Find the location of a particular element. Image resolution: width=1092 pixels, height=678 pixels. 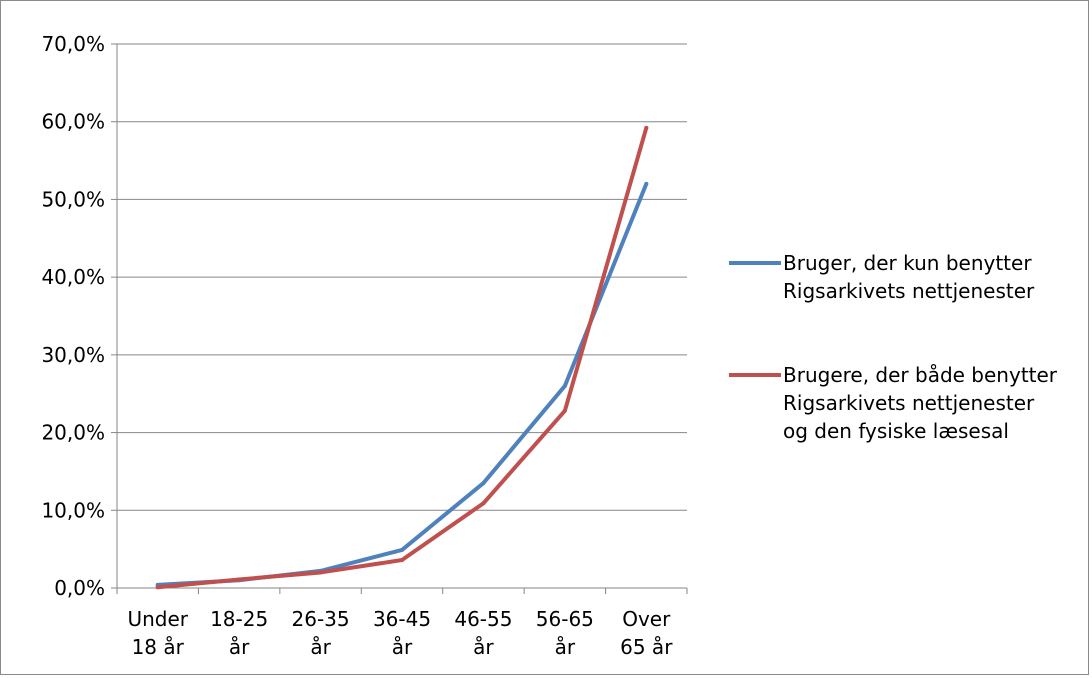

y-tick-label: 20,0% is located at coordinates (73, 433).